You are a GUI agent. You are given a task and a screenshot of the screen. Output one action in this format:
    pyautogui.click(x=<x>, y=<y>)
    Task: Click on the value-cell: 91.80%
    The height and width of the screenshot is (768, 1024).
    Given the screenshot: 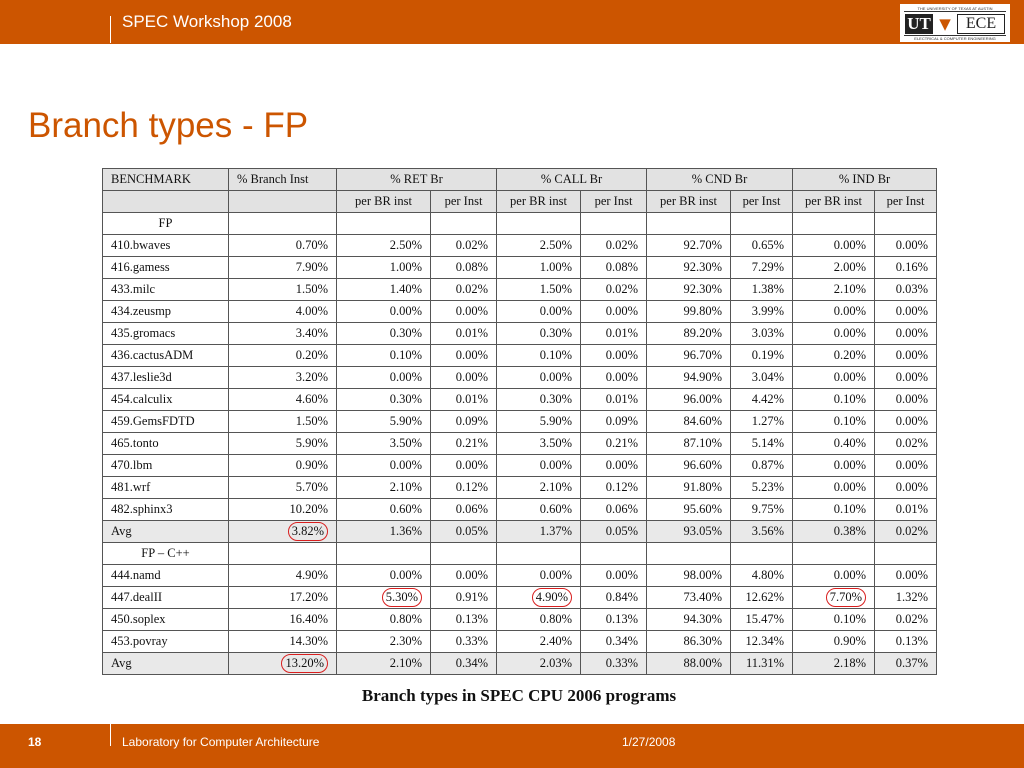 What is the action you would take?
    pyautogui.click(x=689, y=487)
    